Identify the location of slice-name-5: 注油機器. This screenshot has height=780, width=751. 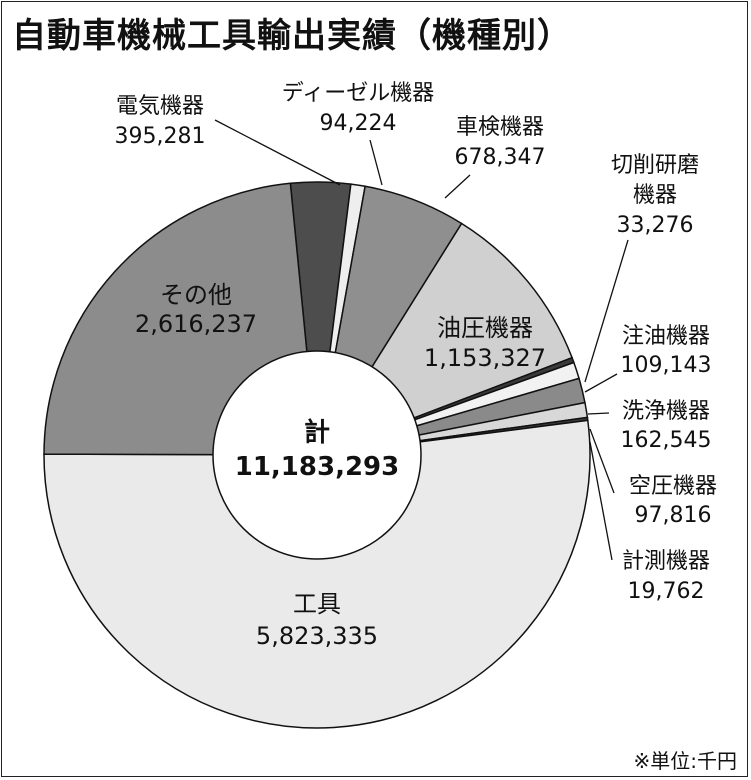
(666, 336).